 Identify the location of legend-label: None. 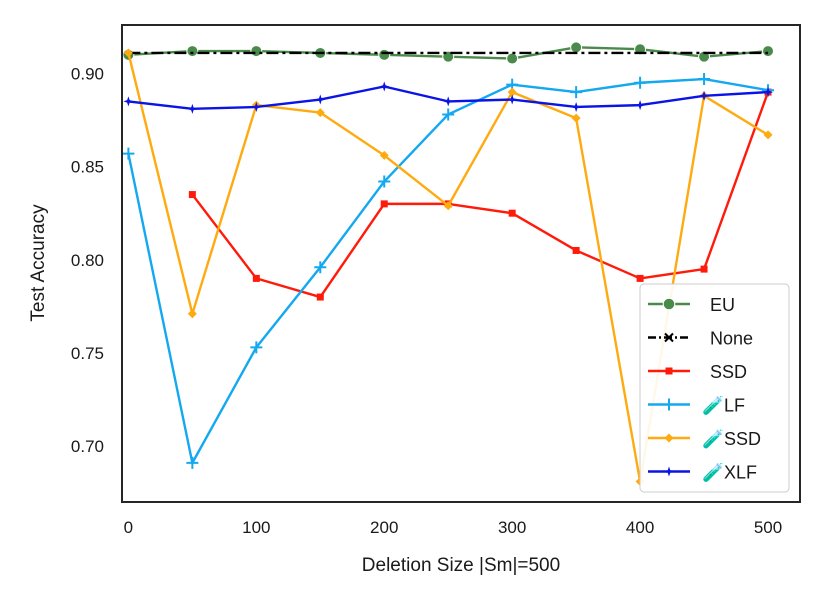
(731, 339).